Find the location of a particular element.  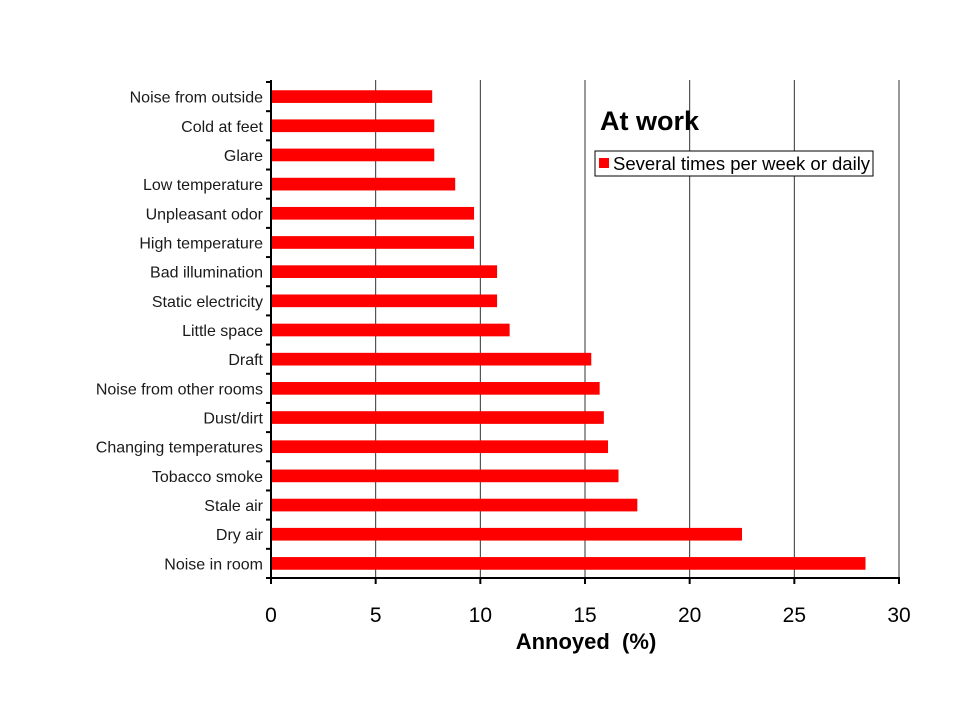

x-tick-label-30: 30 is located at coordinates (898, 615).